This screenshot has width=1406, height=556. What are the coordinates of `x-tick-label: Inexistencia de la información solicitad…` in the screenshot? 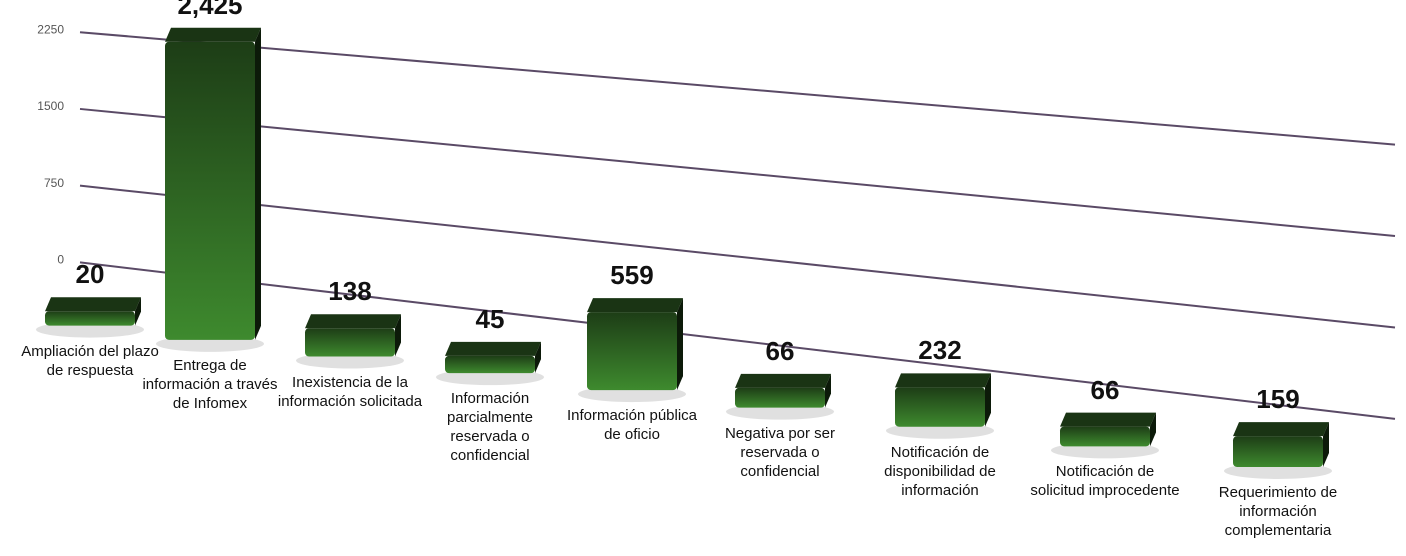 It's located at (350, 391).